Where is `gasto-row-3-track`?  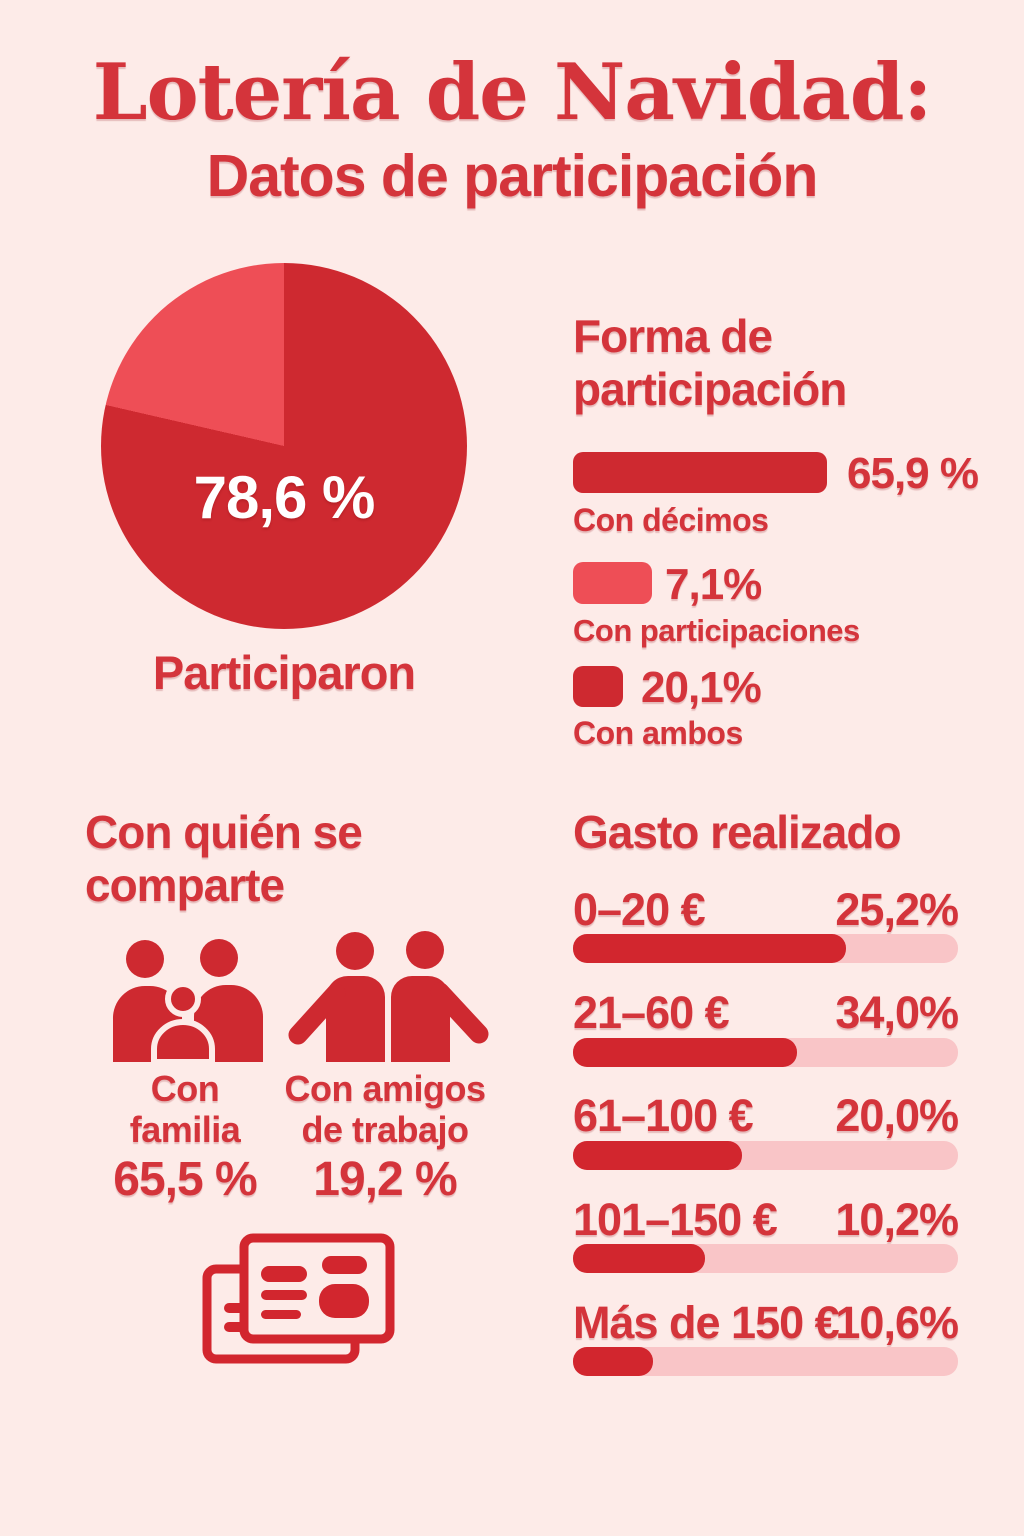 gasto-row-3-track is located at coordinates (765, 1155).